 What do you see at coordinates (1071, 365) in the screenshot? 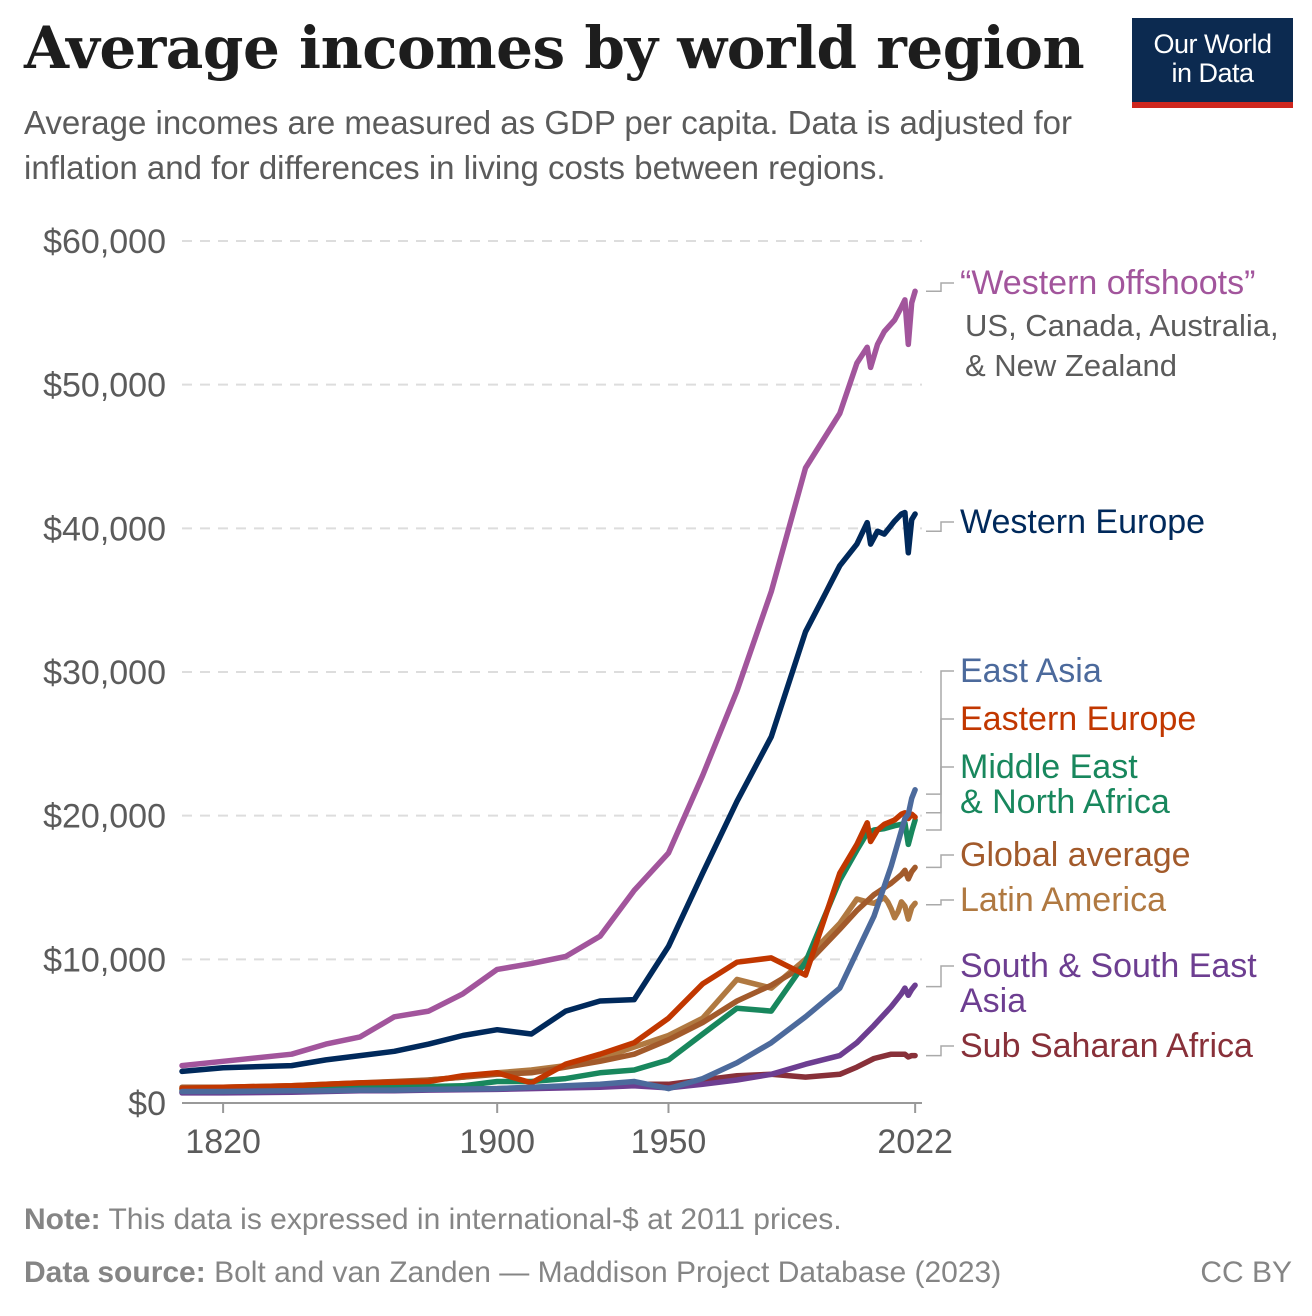
I see `series-label-note: & New Zealand` at bounding box center [1071, 365].